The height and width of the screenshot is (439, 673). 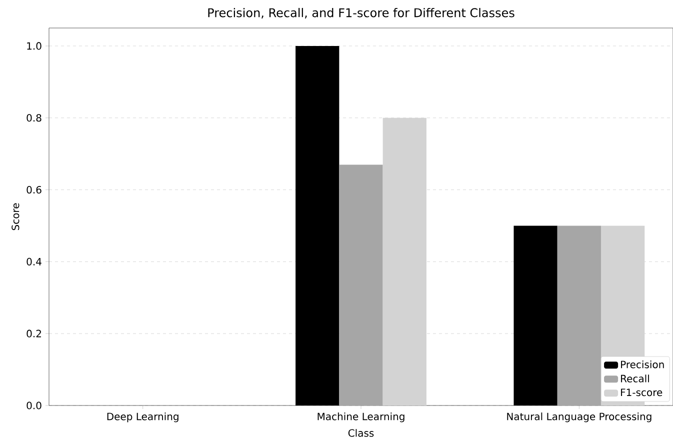 I want to click on y-tick-label: 0.4, so click(x=34, y=262).